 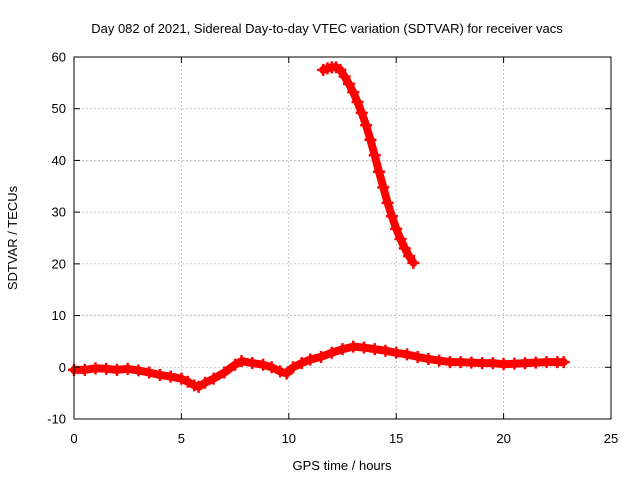 I want to click on y-tick-label: 10, so click(x=59, y=315).